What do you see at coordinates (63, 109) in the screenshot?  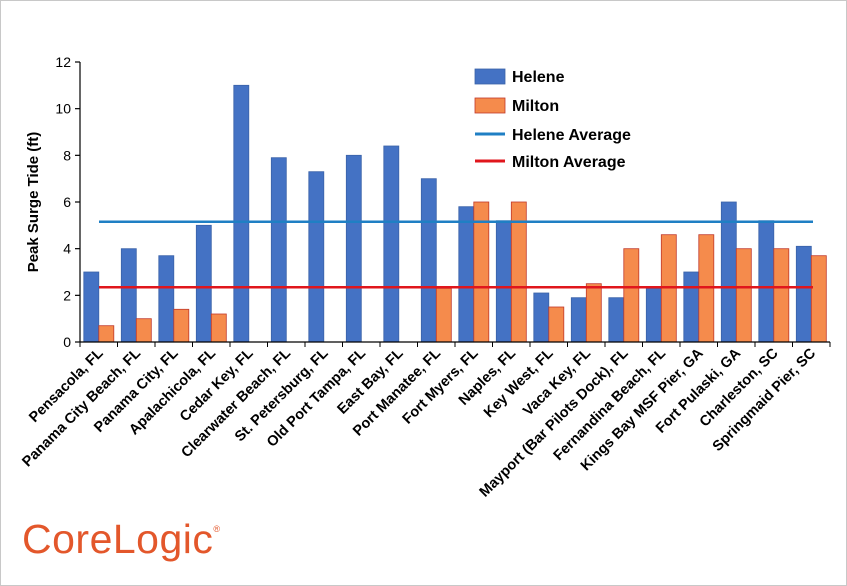 I see `y-tick-label: 10` at bounding box center [63, 109].